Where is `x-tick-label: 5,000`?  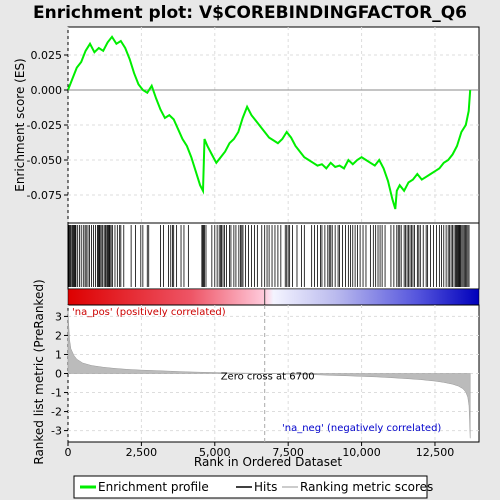
x-tick-label: 5,000 is located at coordinates (215, 452).